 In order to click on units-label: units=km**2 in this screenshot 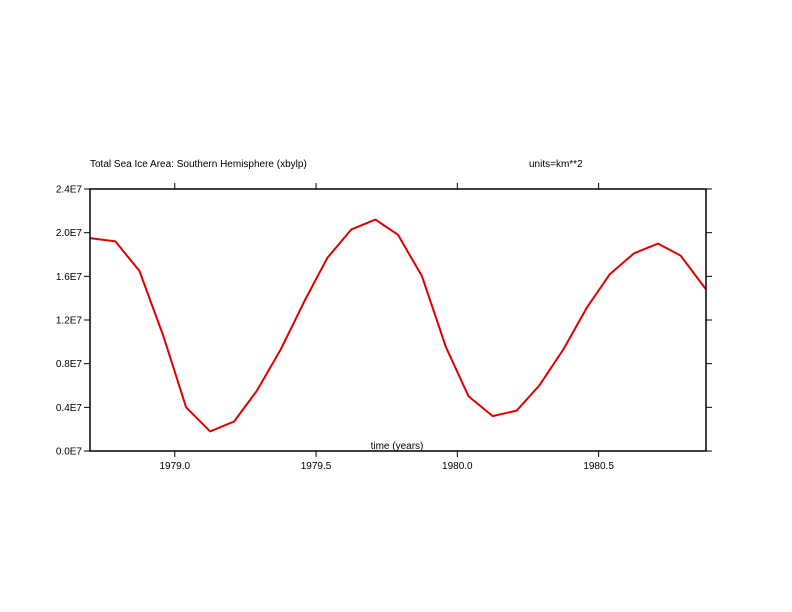, I will do `click(556, 164)`.